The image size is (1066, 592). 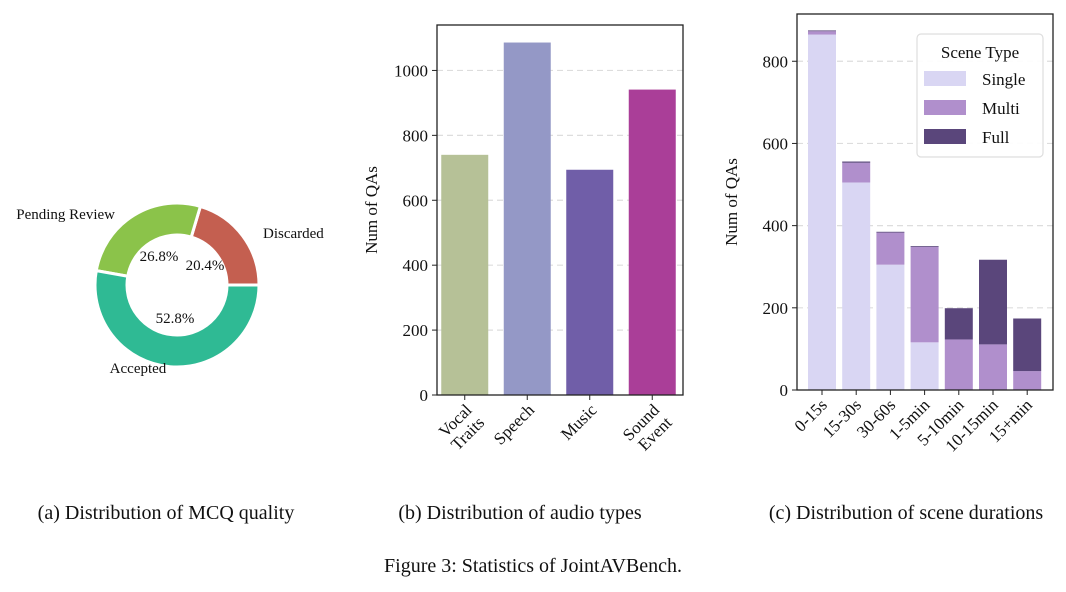 What do you see at coordinates (533, 566) in the screenshot?
I see `figure-caption: Figure 3: Statistics of JointAVBench.` at bounding box center [533, 566].